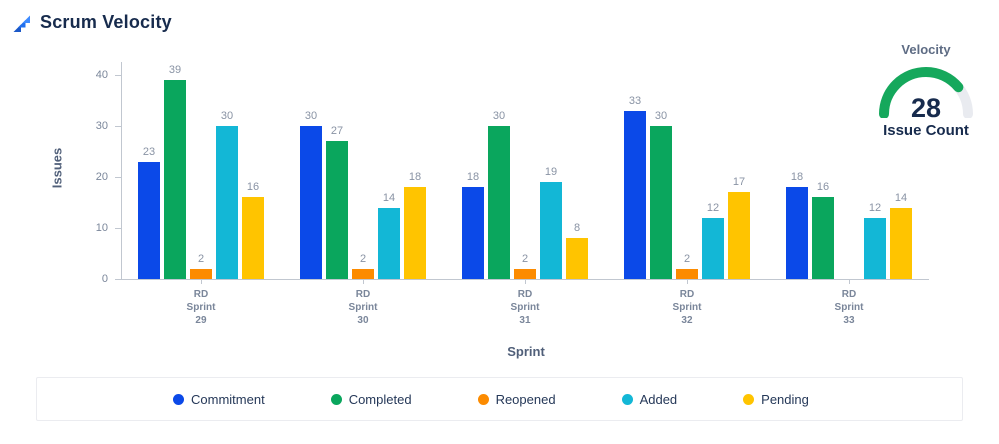  I want to click on legend-label: Commitment, so click(228, 399).